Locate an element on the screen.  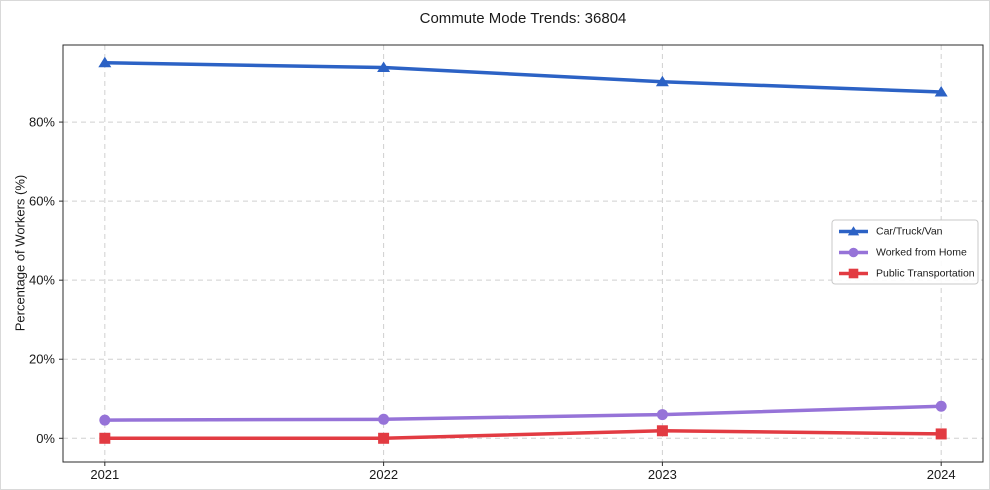
legend-box is located at coordinates (905, 252).